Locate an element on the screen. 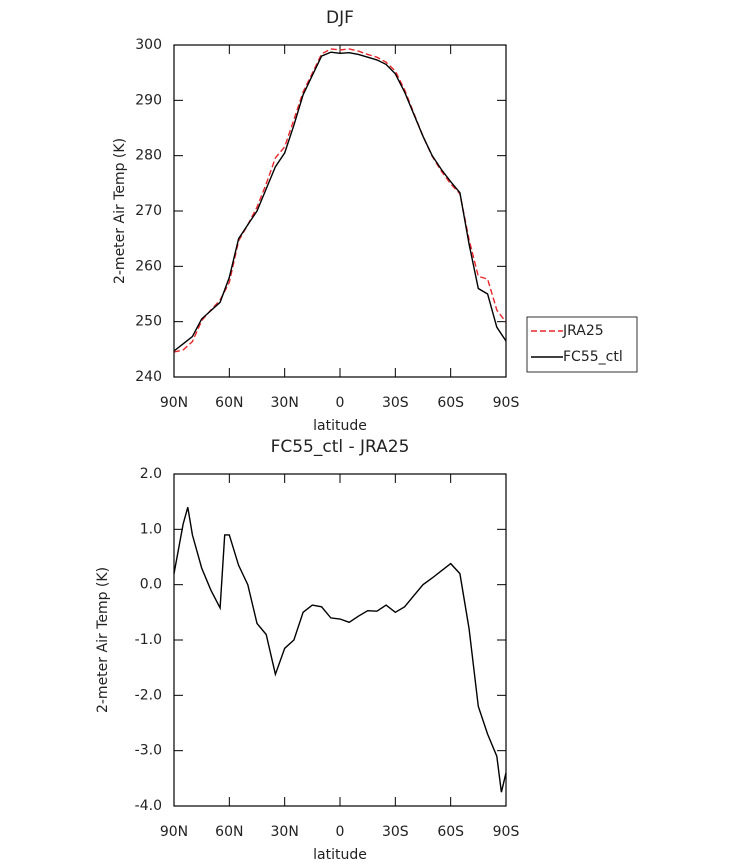  y-tick-label: 300 is located at coordinates (148, 45).